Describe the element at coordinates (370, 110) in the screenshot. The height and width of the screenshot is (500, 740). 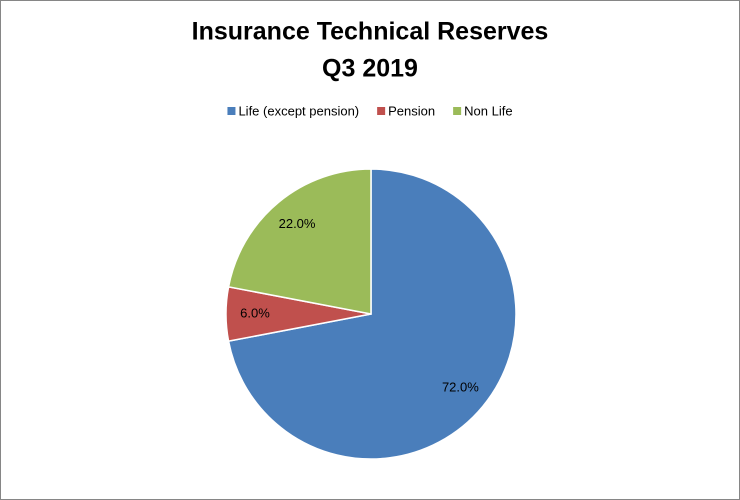
I see `legend: Life (except pension) Pension Non Life` at that location.